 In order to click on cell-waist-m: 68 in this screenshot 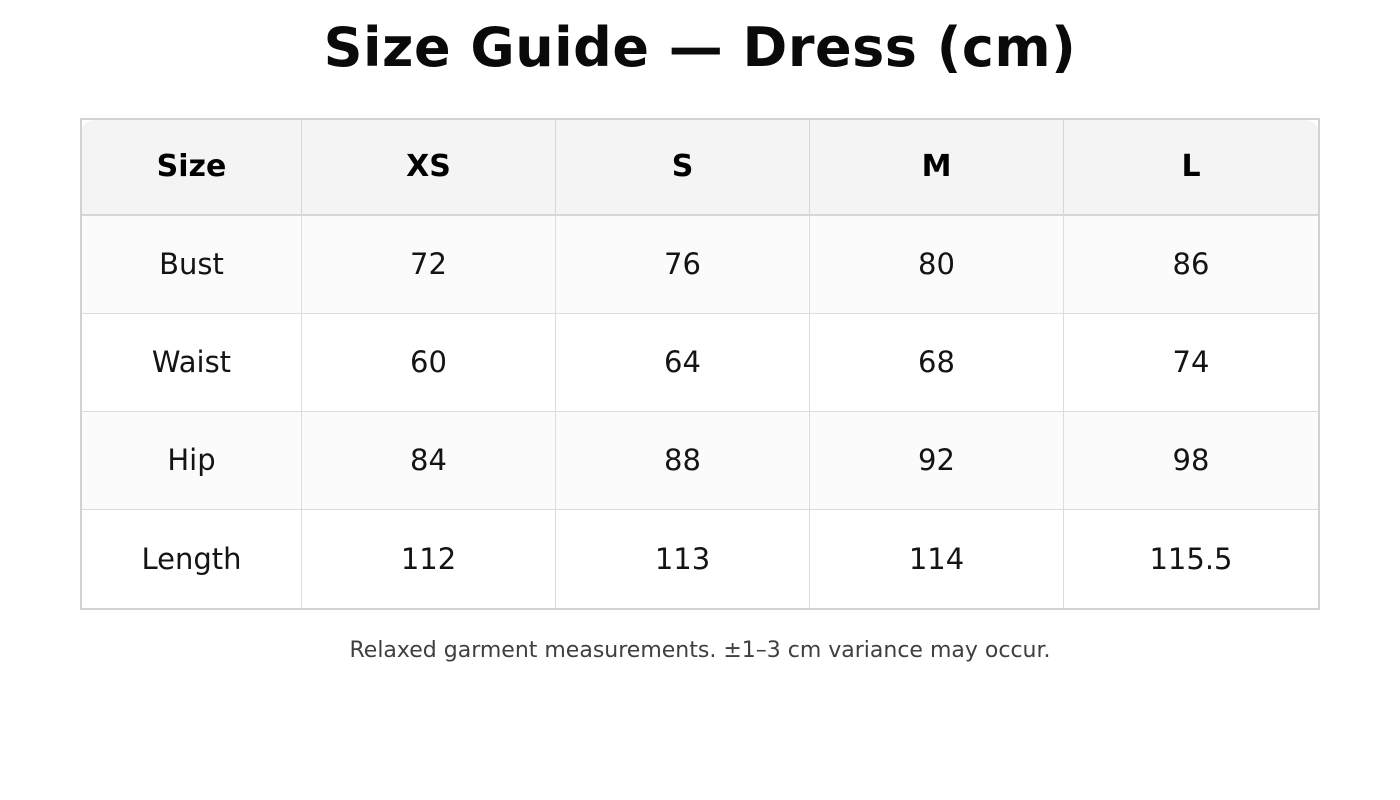, I will do `click(937, 362)`.